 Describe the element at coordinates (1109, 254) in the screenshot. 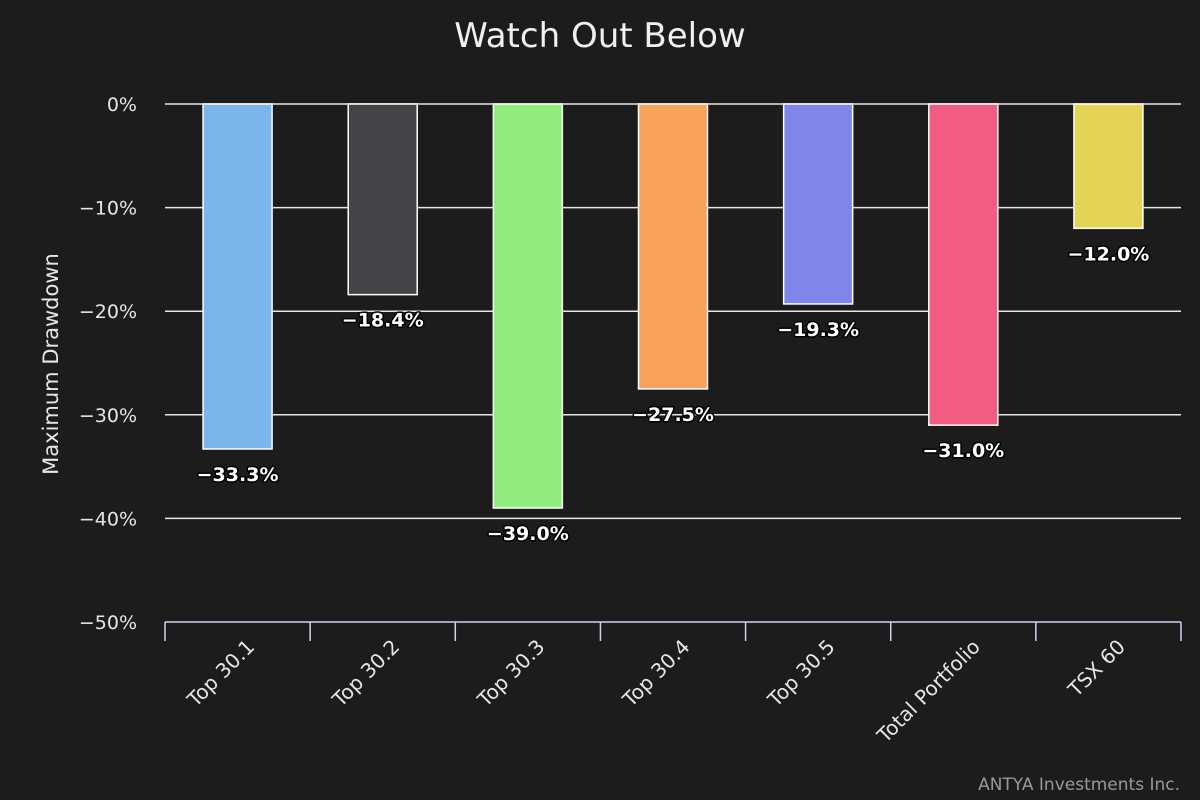

I see `data-label: −12.0%` at that location.